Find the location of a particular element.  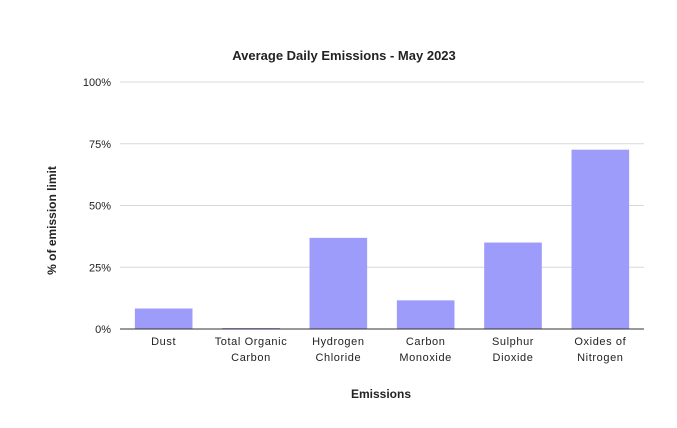

x-tick-label: Total Organic is located at coordinates (251, 342).